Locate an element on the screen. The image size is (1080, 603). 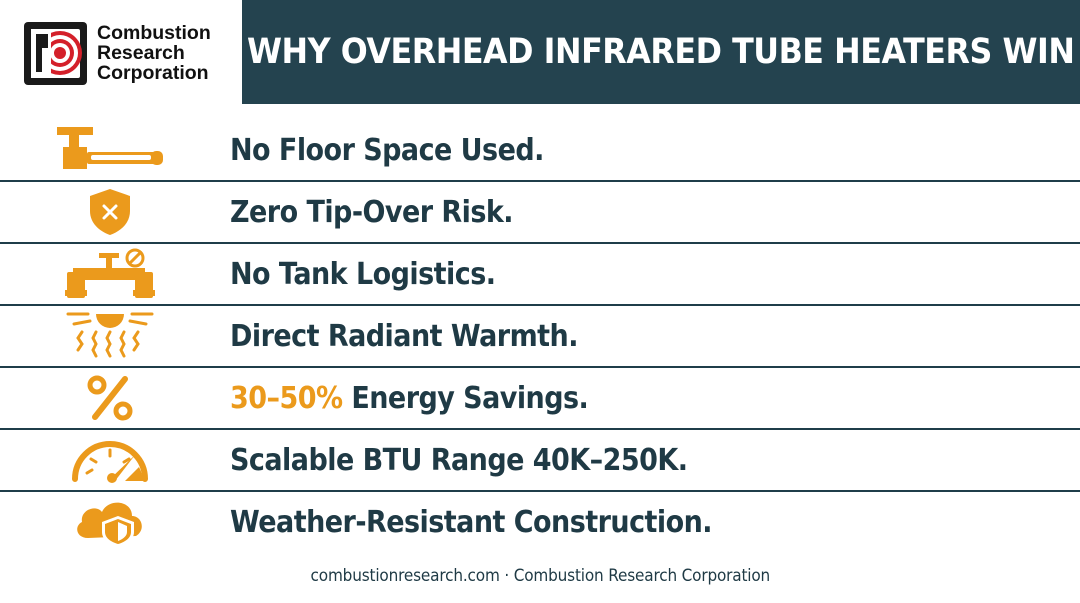
ceiling-tube-heater-icon is located at coordinates (110, 150).